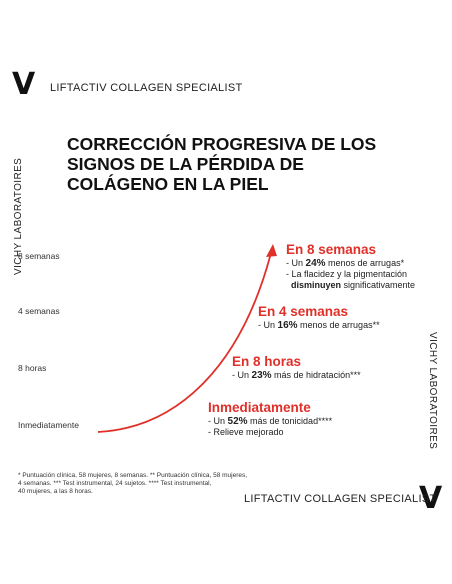  Describe the element at coordinates (347, 274) in the screenshot. I see `result-8-weeks-line-2: - La flacidez y la pigmentación` at that location.